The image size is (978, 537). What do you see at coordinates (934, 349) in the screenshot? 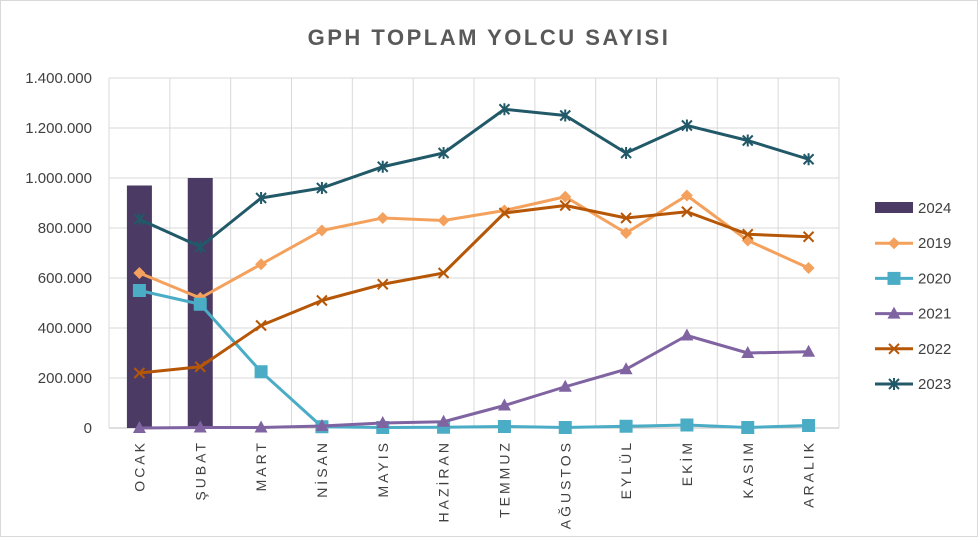
I see `legend-label: 2022` at bounding box center [934, 349].